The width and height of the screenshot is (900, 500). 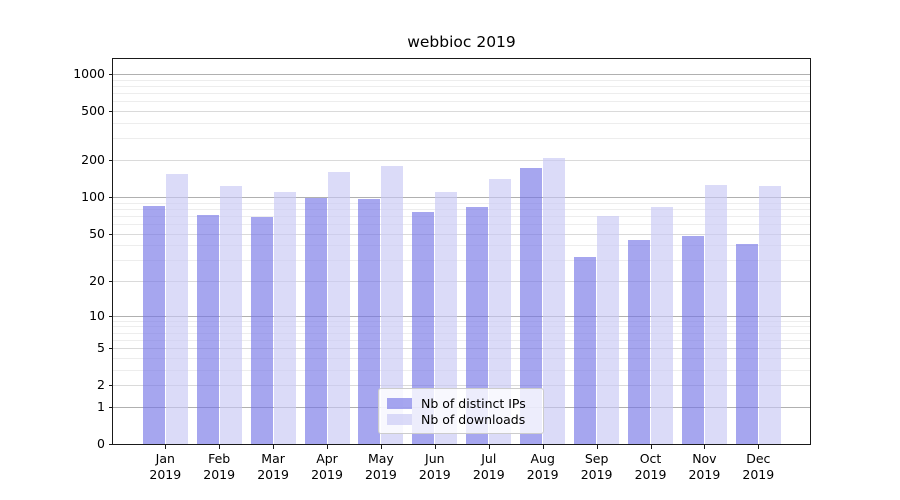 What do you see at coordinates (381, 447) in the screenshot?
I see `x-tick-mark-may` at bounding box center [381, 447].